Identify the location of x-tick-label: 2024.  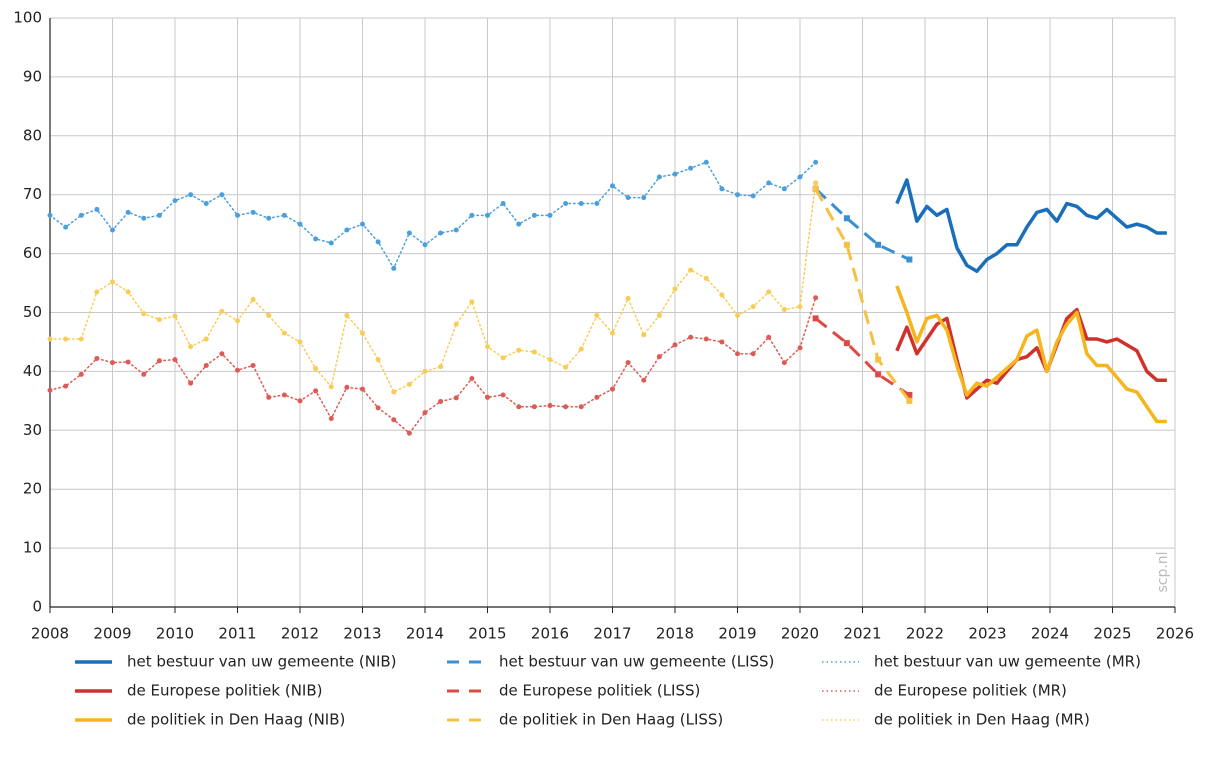
(1050, 634).